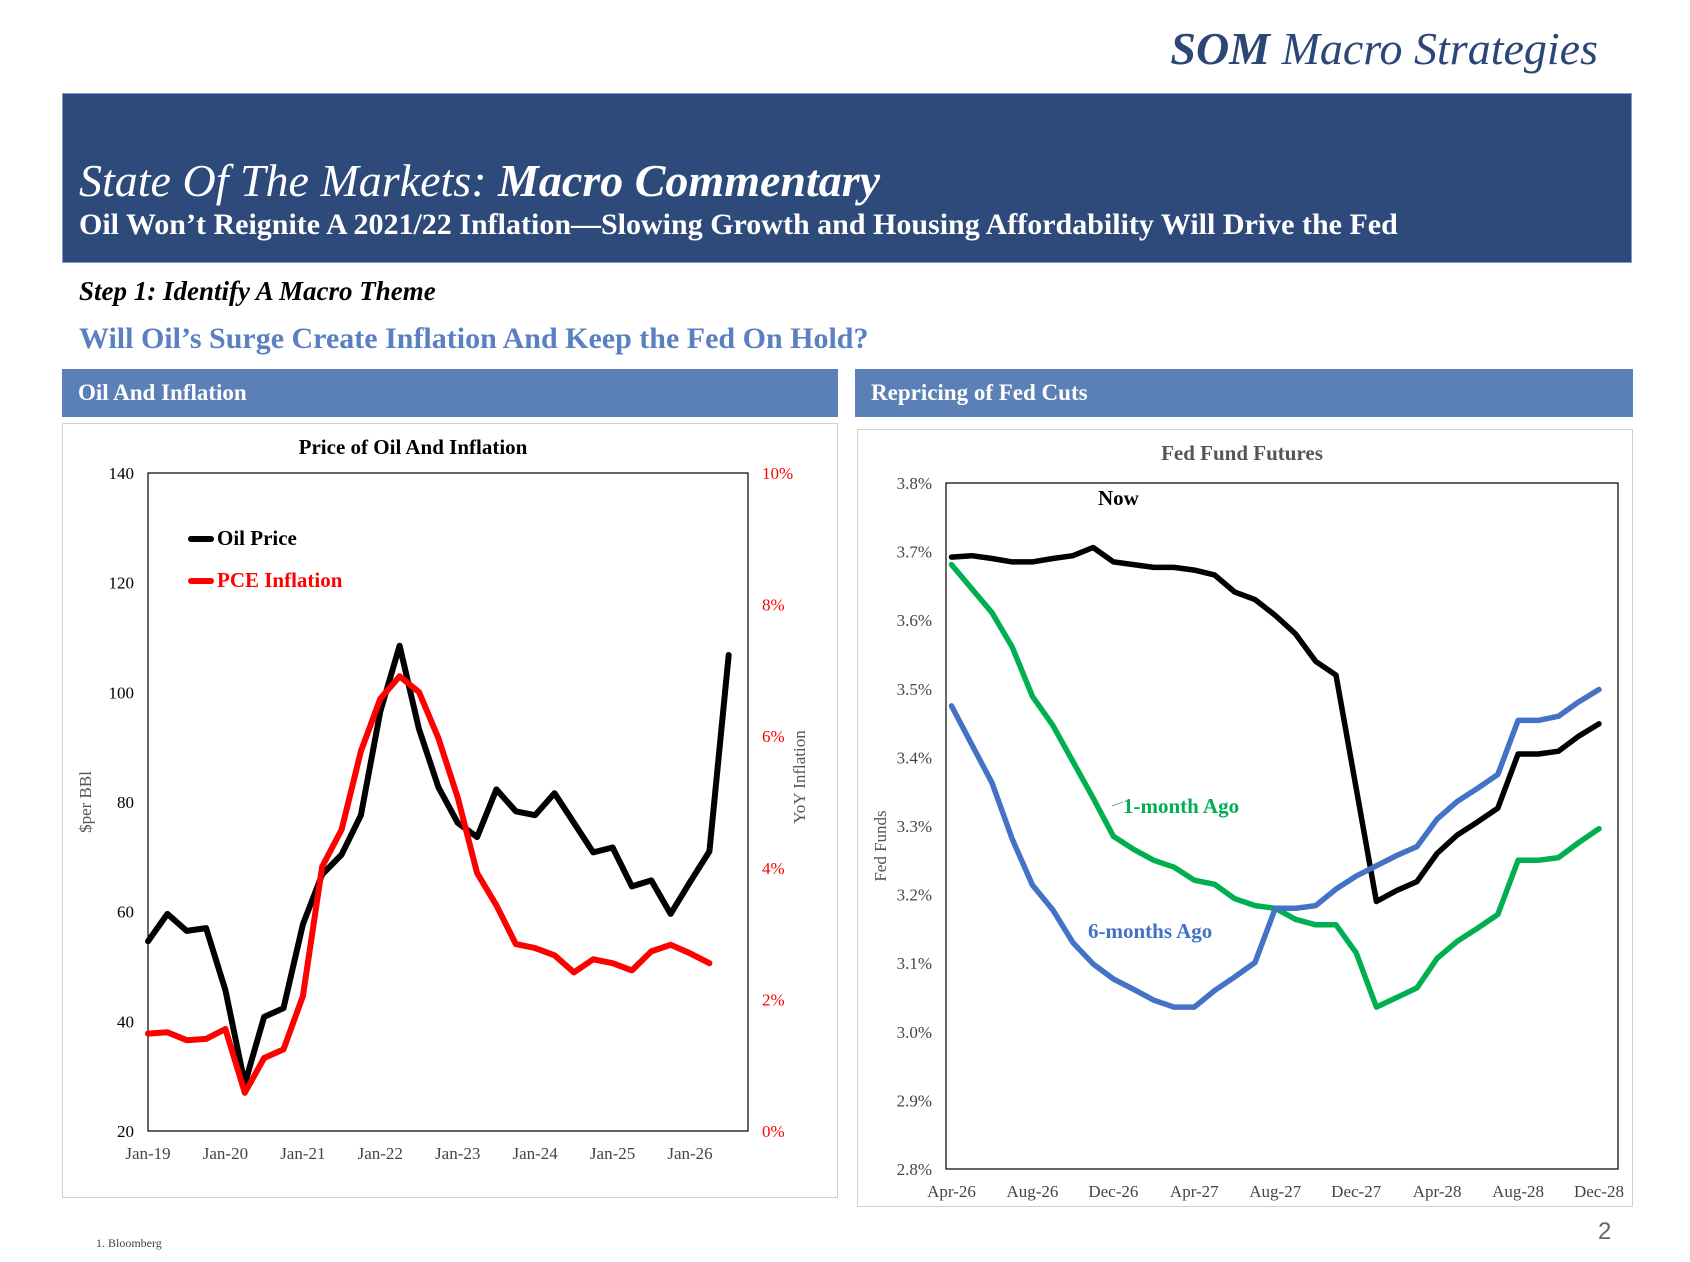 The height and width of the screenshot is (1262, 1690). Describe the element at coordinates (914, 552) in the screenshot. I see `y-tick-label: 3.7%` at that location.